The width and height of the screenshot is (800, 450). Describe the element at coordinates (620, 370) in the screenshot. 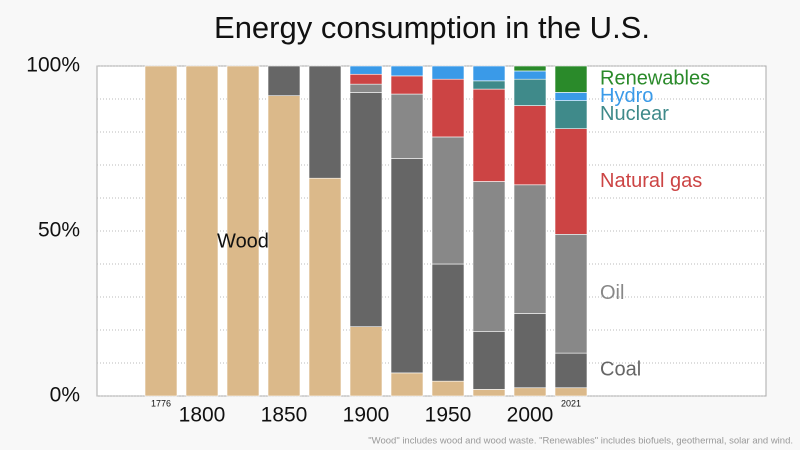

I see `legend-label: Coal` at that location.